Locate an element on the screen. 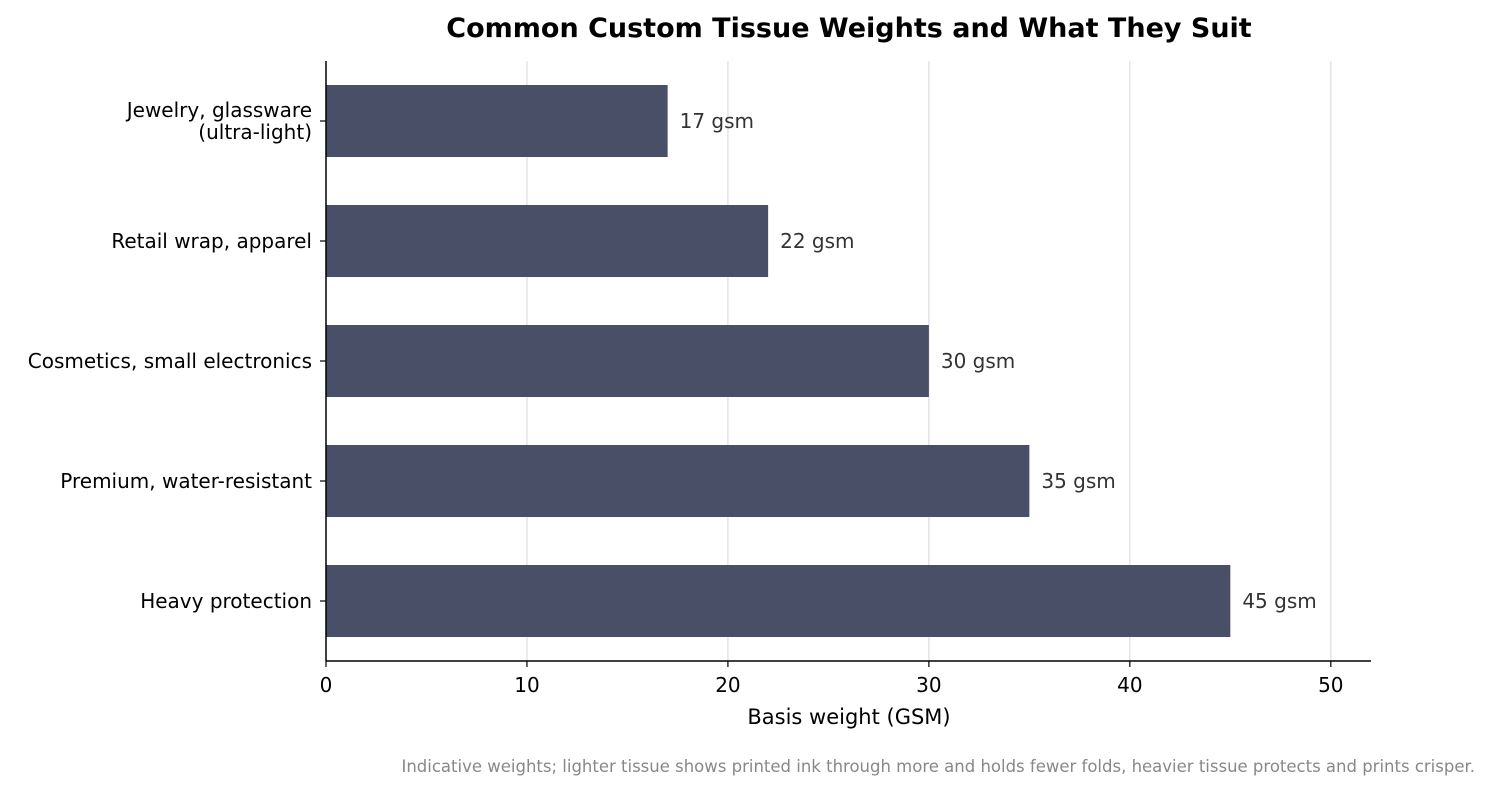 The height and width of the screenshot is (790, 1490). data-label-3: 35 gsm is located at coordinates (1078, 481).